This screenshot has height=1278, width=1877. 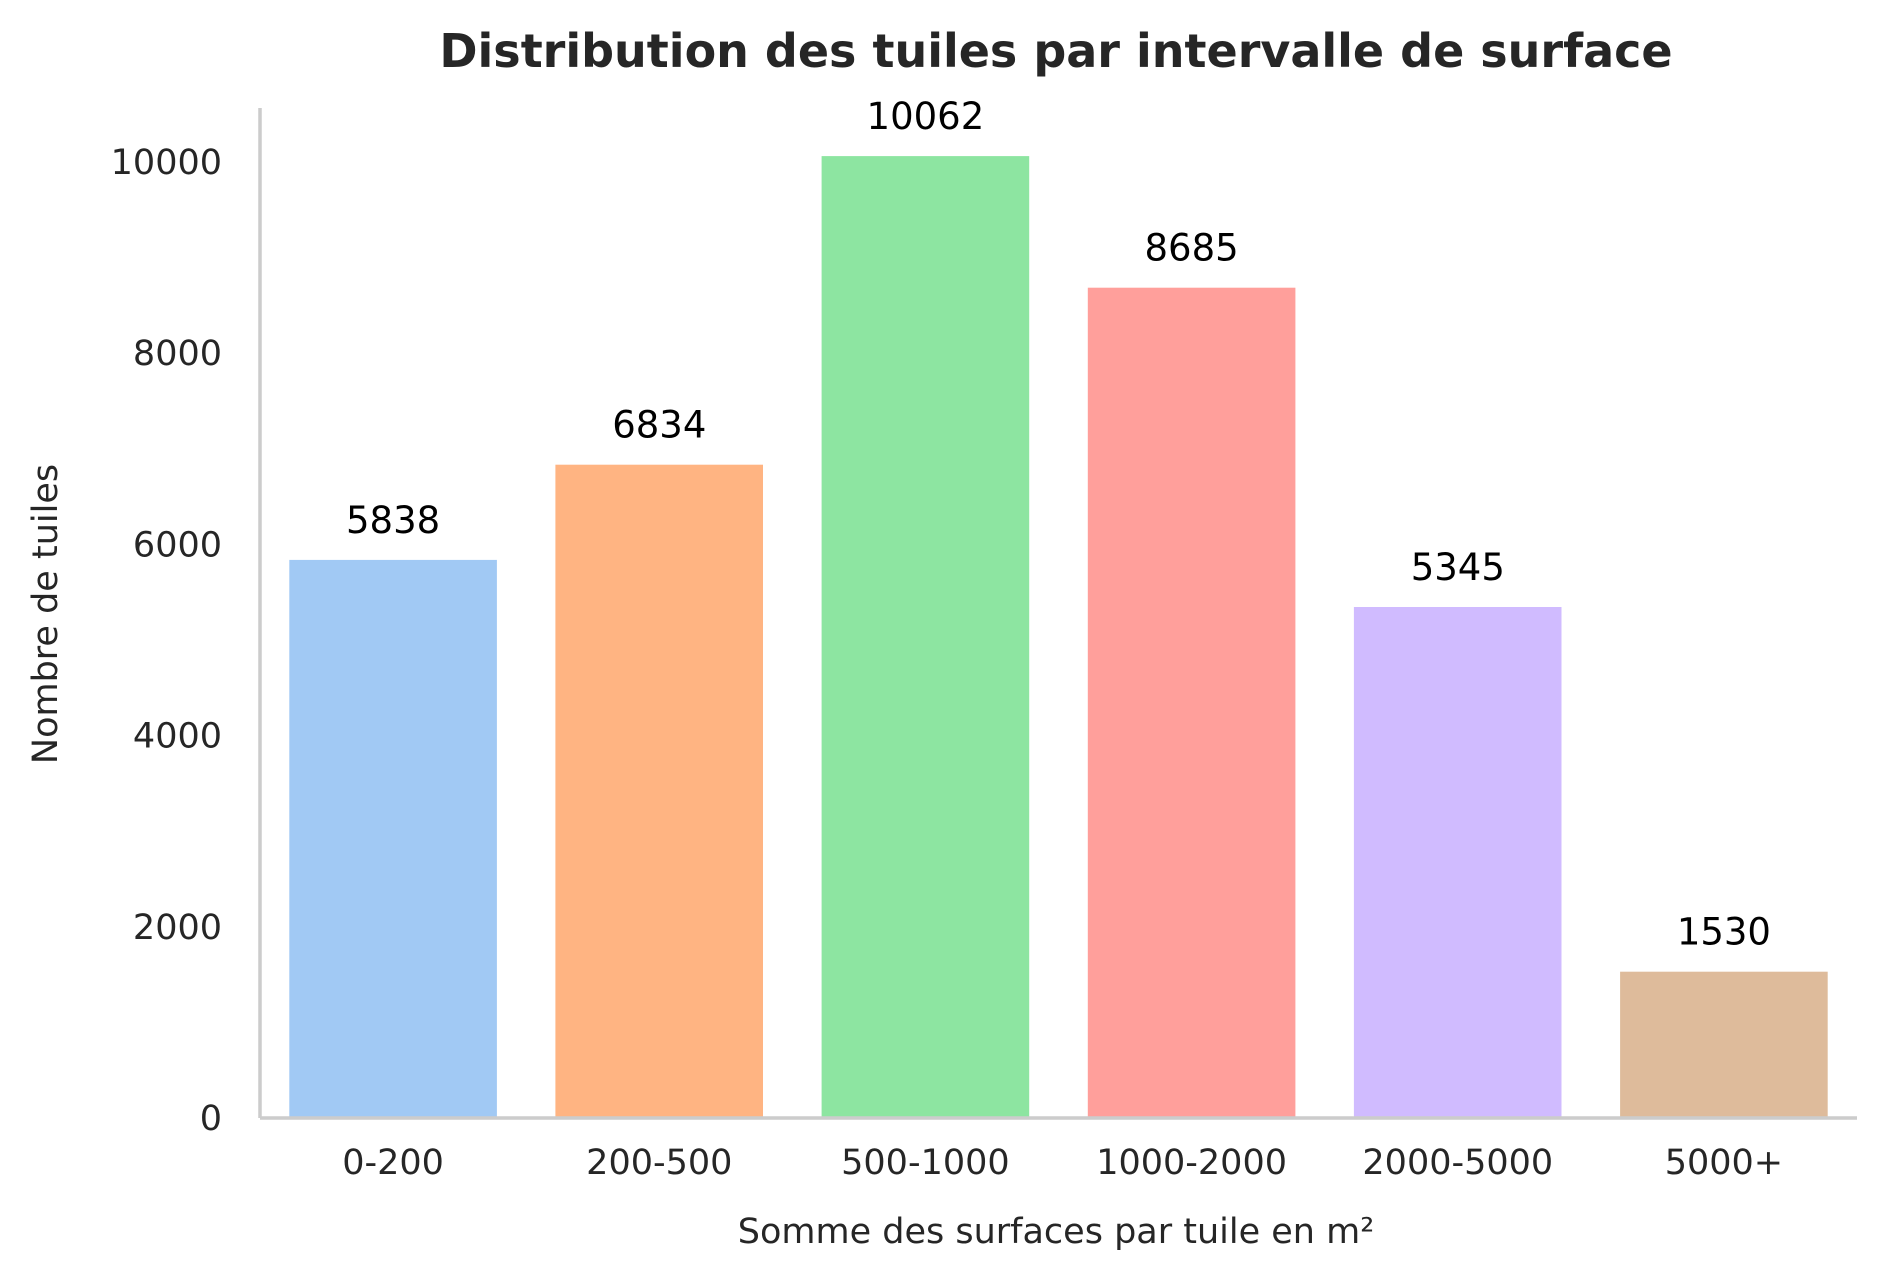 What do you see at coordinates (1457, 1163) in the screenshot?
I see `x-tick-label: 2000-5000` at bounding box center [1457, 1163].